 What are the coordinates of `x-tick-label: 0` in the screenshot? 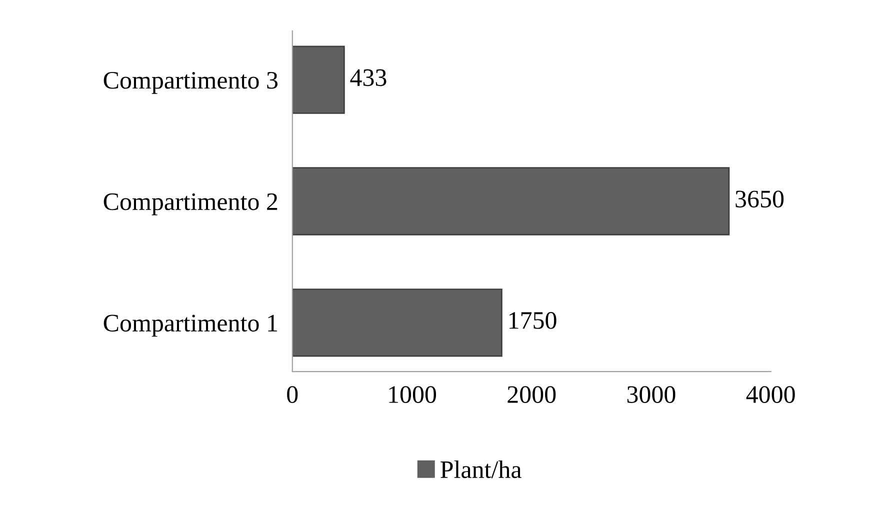 It's located at (292, 395).